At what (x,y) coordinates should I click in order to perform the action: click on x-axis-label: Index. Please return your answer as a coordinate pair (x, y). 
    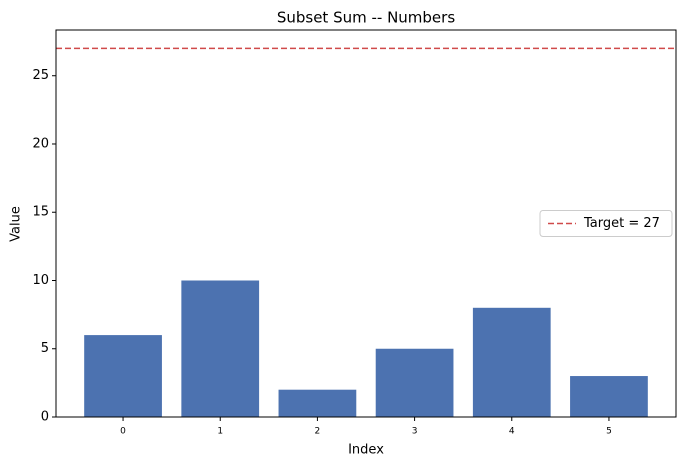
    Looking at the image, I should click on (366, 450).